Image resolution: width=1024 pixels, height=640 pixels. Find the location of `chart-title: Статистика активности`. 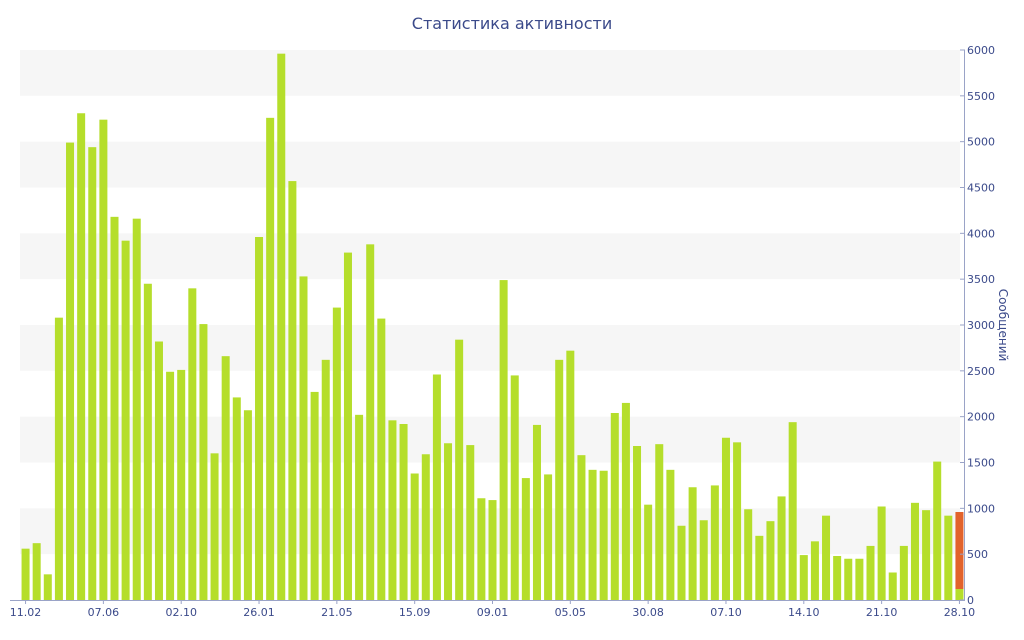

chart-title: Статистика активности is located at coordinates (512, 23).